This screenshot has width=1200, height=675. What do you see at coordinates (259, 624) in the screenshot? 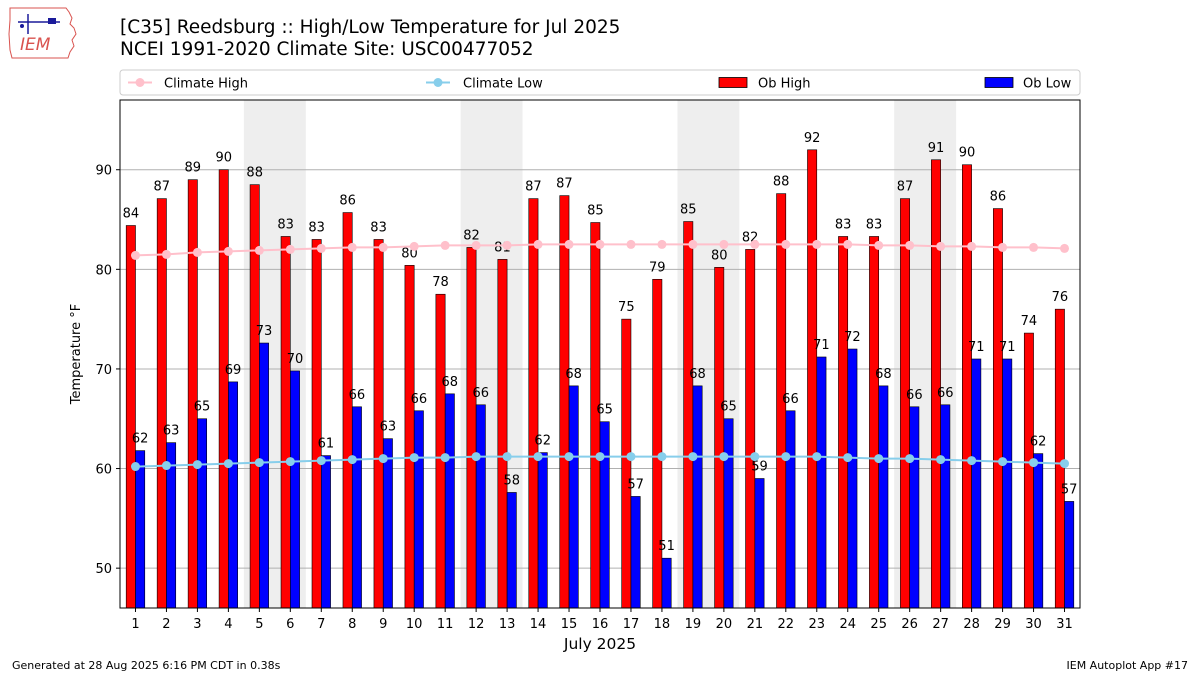
I see `x-tick-label: 5` at bounding box center [259, 624].